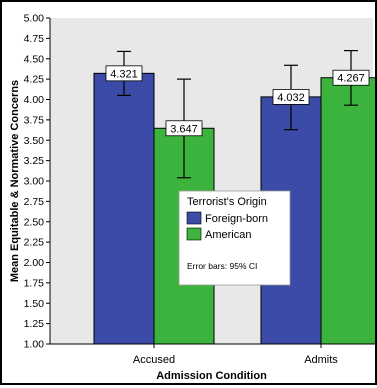 Image resolution: width=377 pixels, height=388 pixels. What do you see at coordinates (34, 345) in the screenshot?
I see `y-tick-label: 1.00` at bounding box center [34, 345].